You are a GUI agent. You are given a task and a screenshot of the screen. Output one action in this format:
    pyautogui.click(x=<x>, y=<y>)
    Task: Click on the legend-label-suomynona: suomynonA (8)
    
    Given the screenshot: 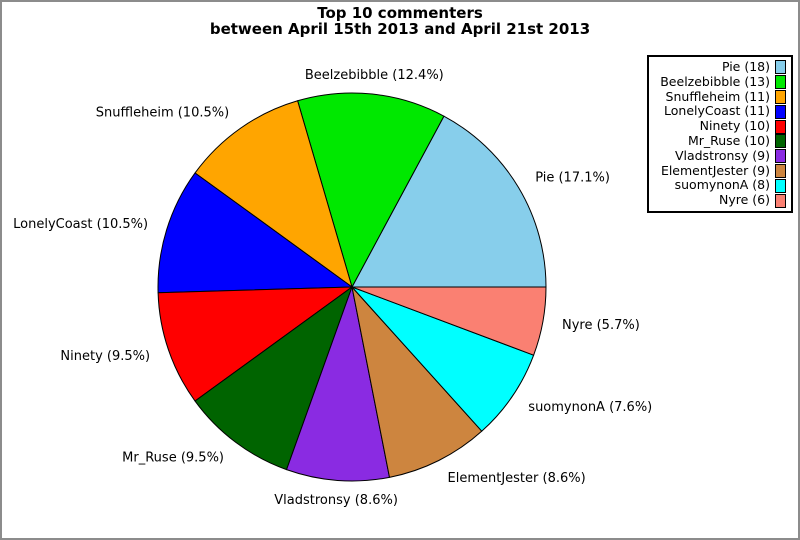 What is the action you would take?
    pyautogui.click(x=722, y=185)
    